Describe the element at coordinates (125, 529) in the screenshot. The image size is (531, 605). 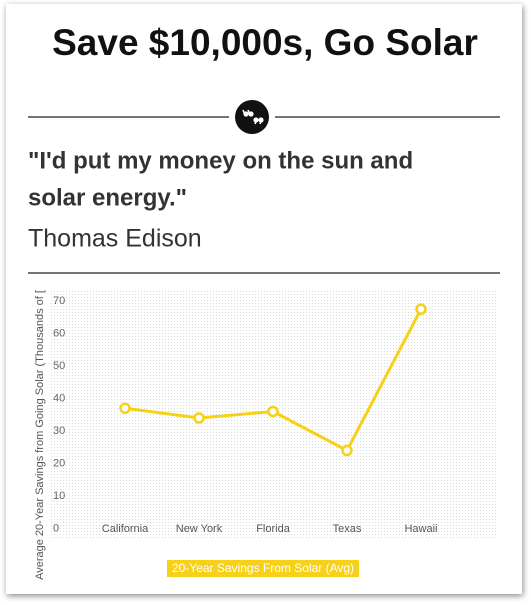
I see `x-tick-label: California` at that location.